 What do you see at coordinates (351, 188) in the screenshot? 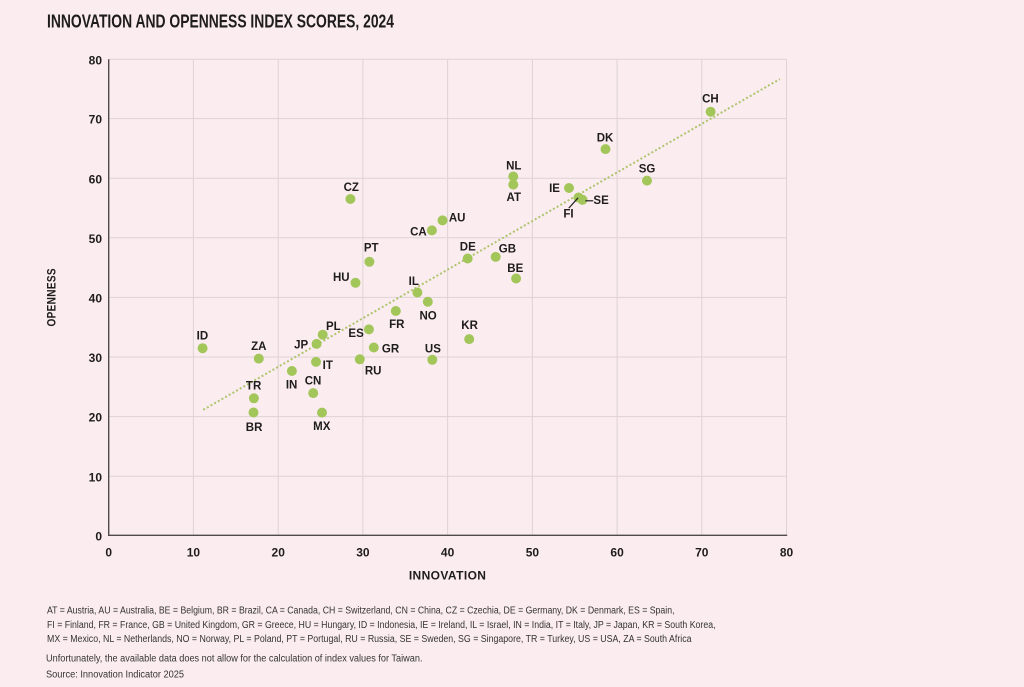
I see `svg-text: CZ` at bounding box center [351, 188].